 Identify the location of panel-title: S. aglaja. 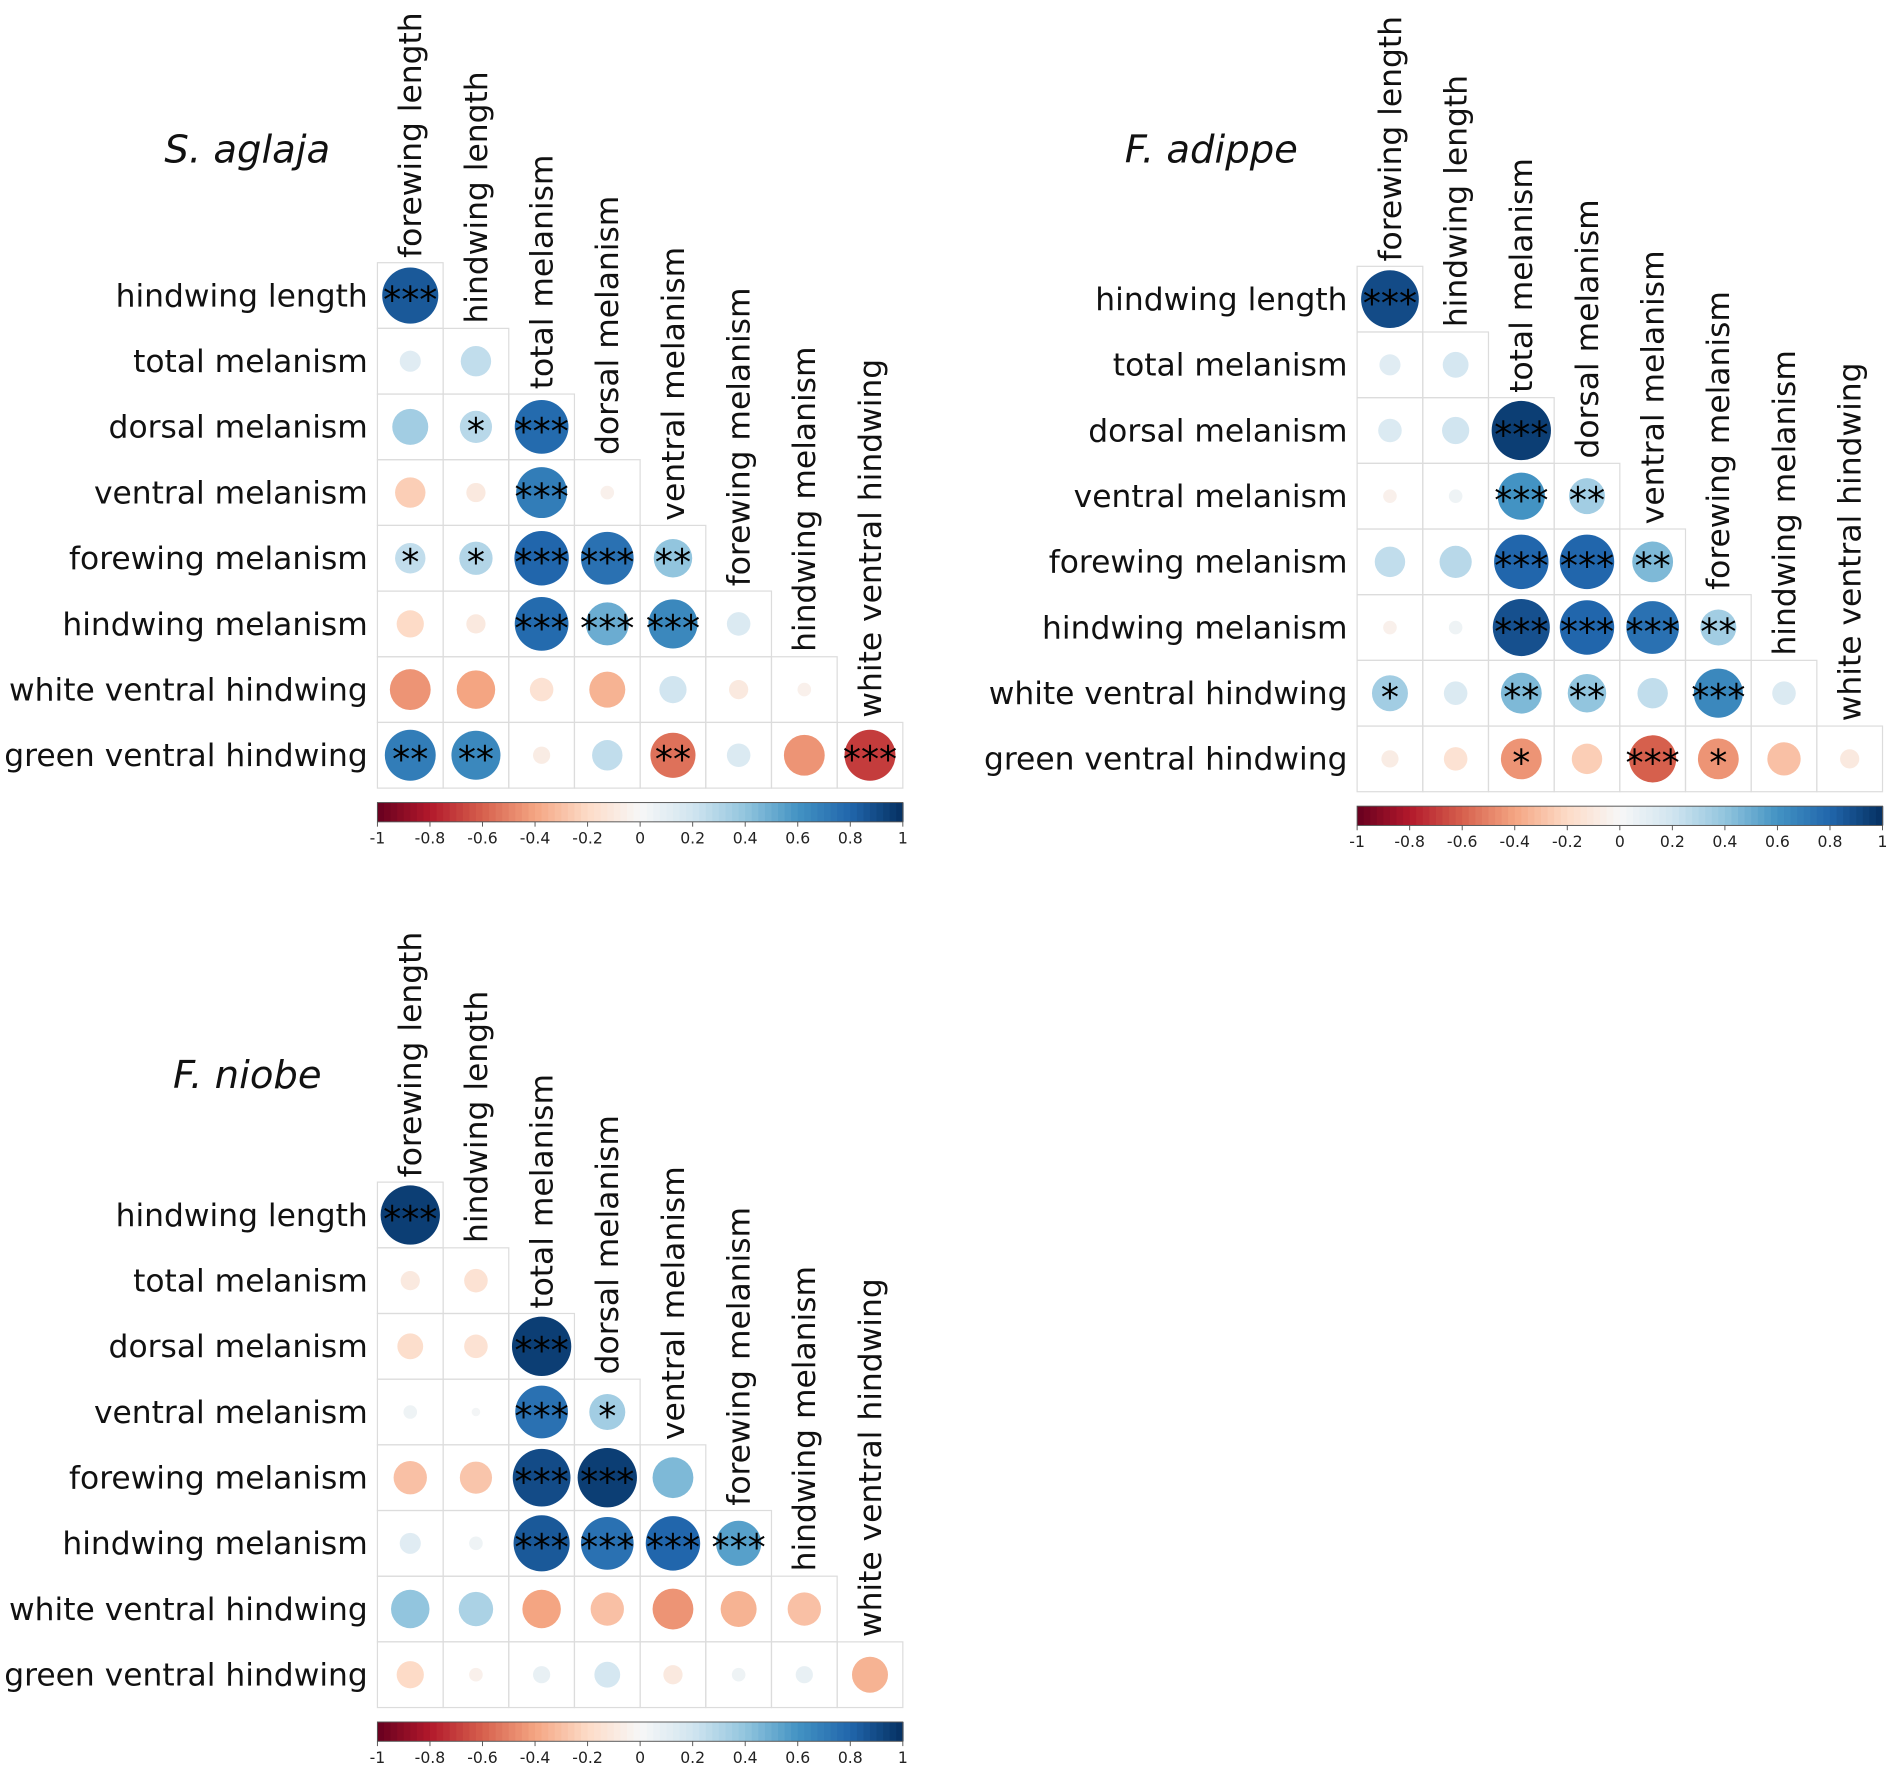
(247, 150).